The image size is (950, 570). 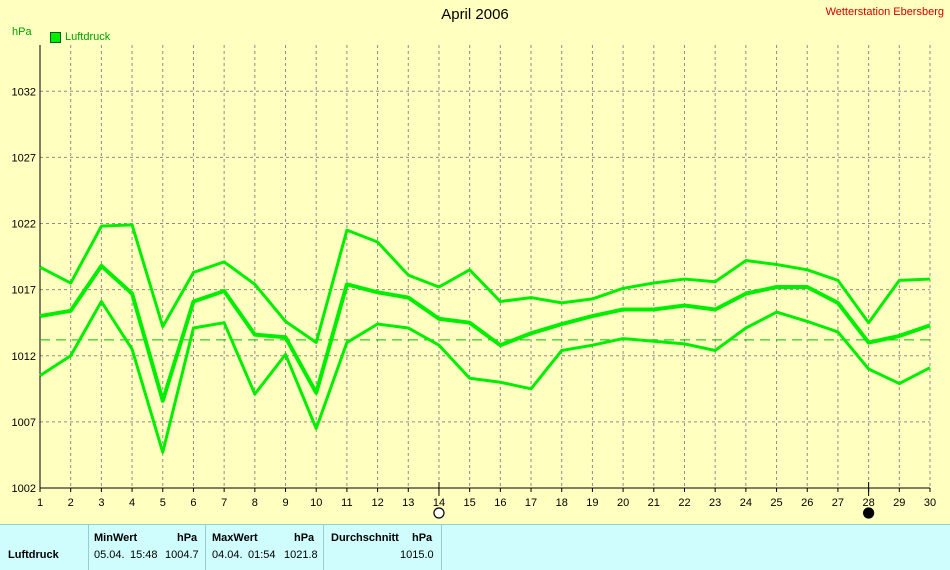 What do you see at coordinates (377, 503) in the screenshot?
I see `x-tick-label: 12` at bounding box center [377, 503].